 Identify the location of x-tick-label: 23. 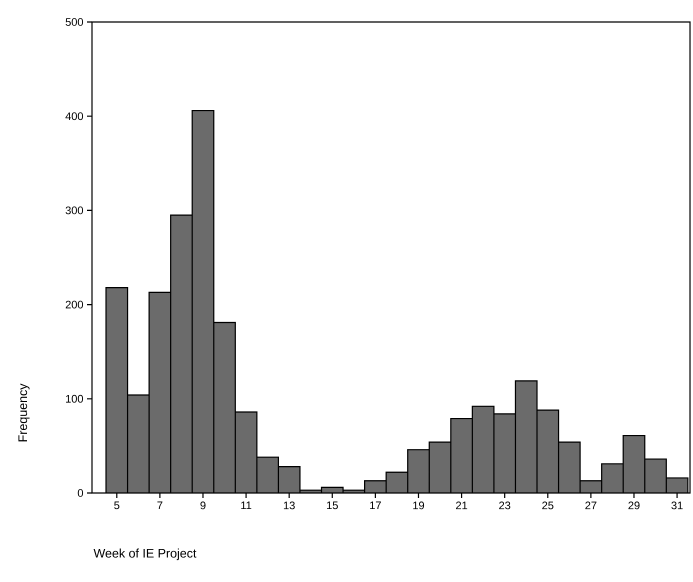
(504, 506).